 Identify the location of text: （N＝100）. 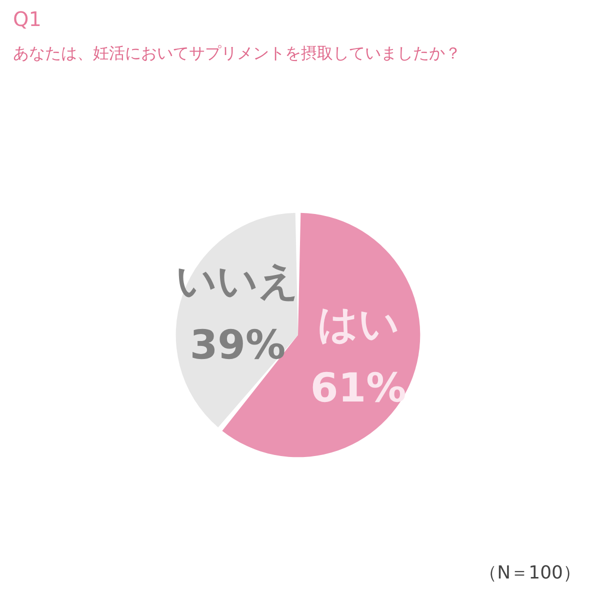
(530, 573).